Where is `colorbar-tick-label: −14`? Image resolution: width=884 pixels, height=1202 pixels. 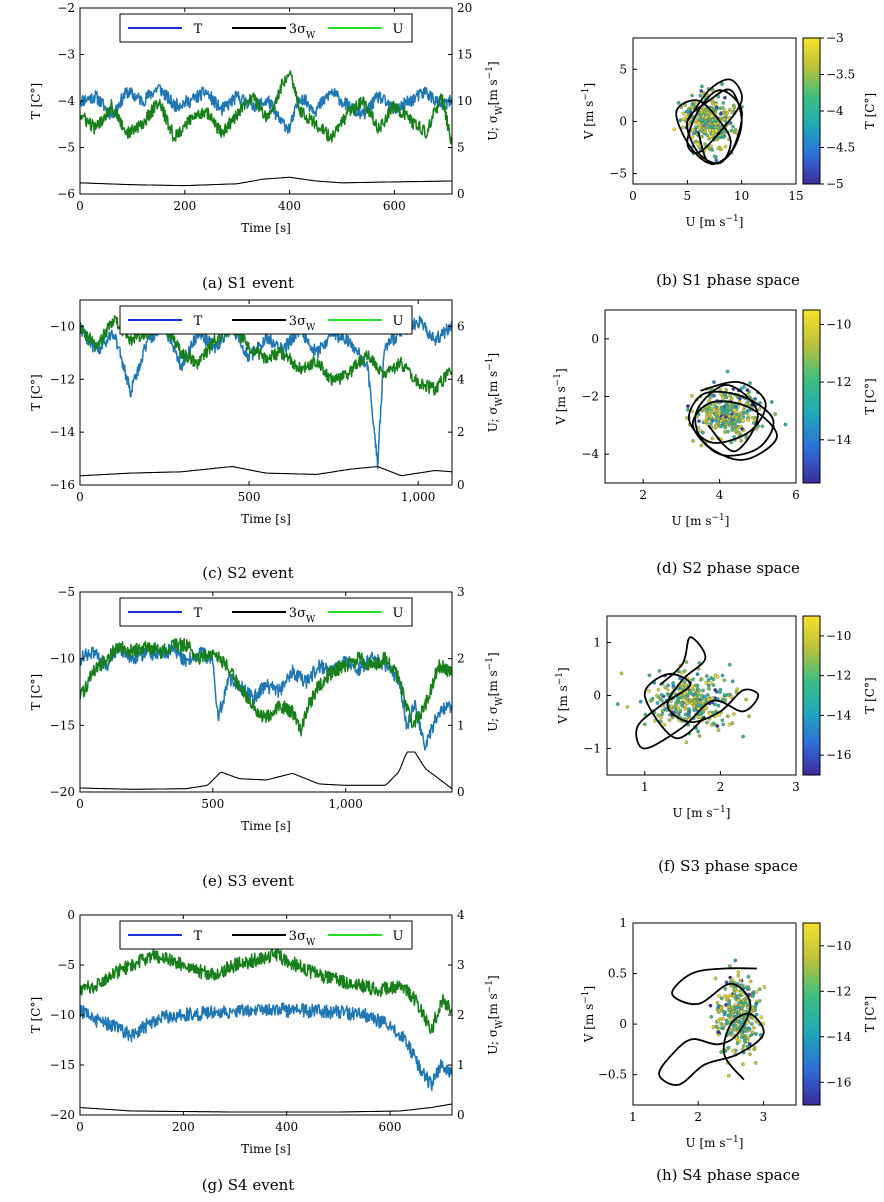 colorbar-tick-label: −14 is located at coordinates (839, 1037).